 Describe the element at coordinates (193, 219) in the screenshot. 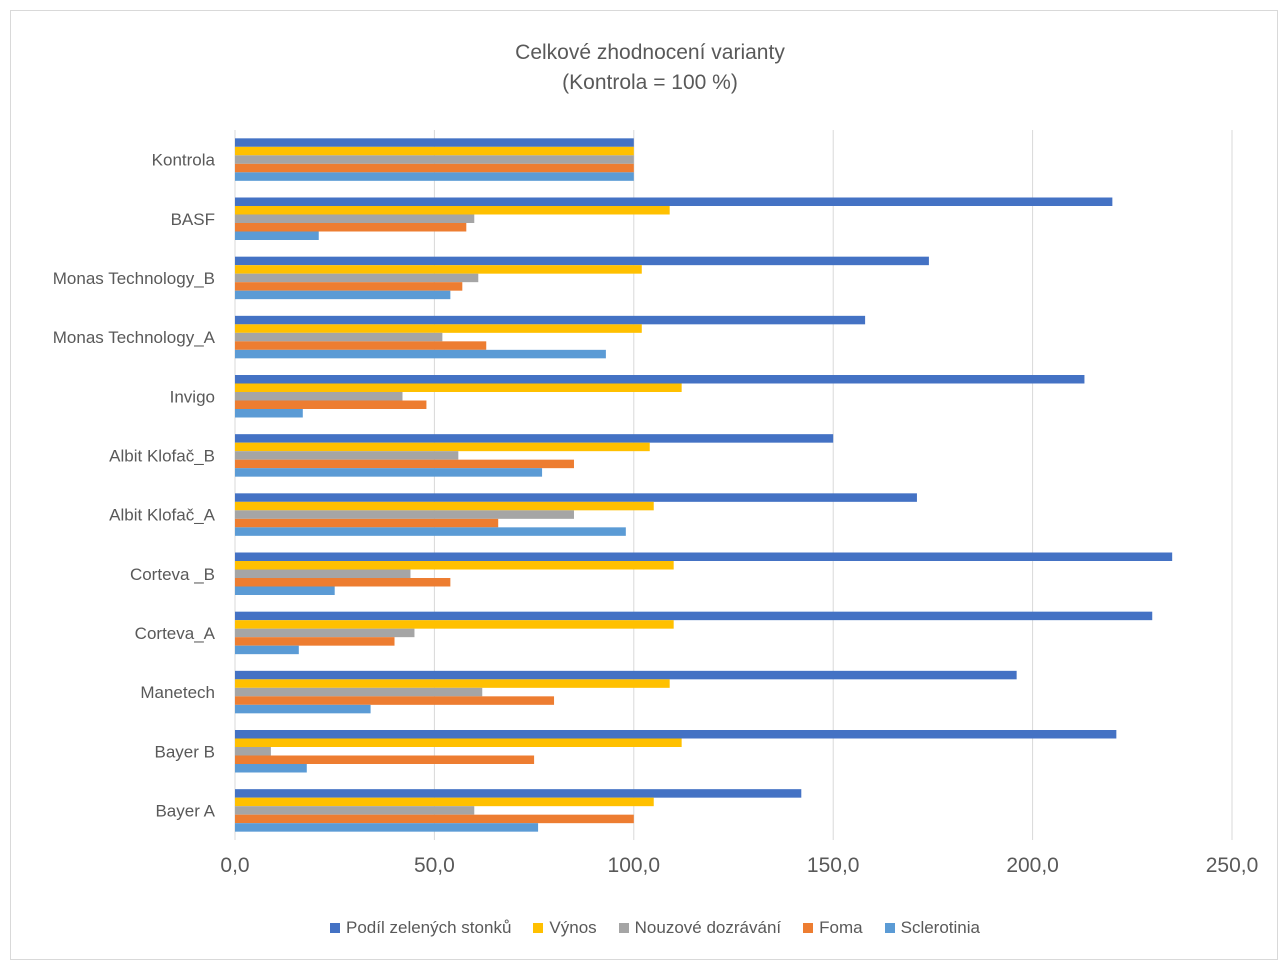

I see `category-label: BASF` at that location.